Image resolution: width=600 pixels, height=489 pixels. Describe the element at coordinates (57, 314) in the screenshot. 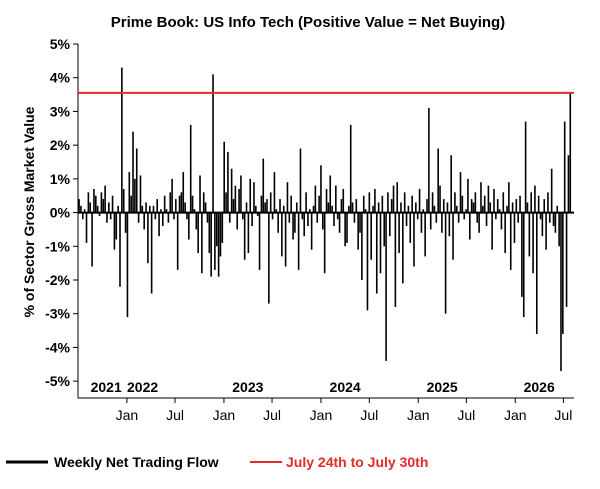

I see `y-tick-label: -3%` at that location.